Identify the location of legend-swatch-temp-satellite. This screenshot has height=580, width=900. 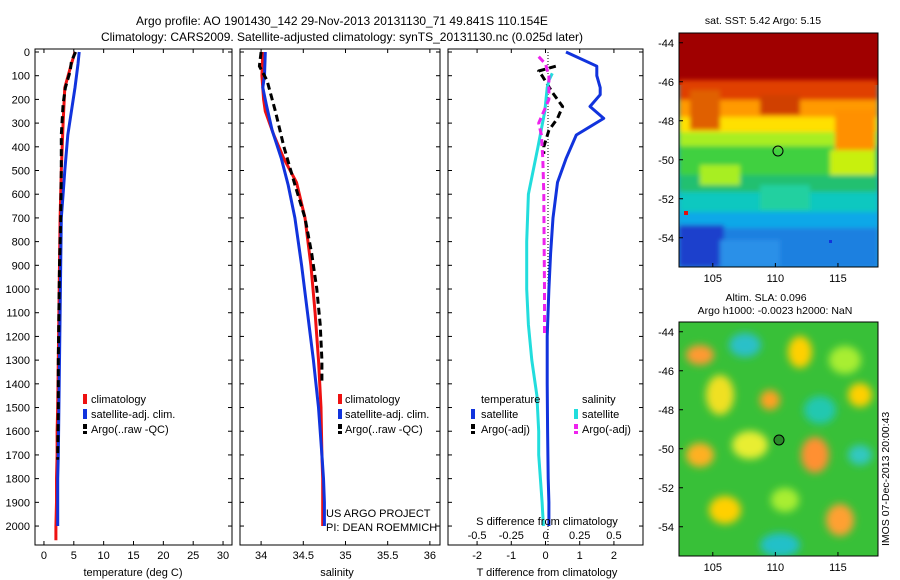
(473, 414).